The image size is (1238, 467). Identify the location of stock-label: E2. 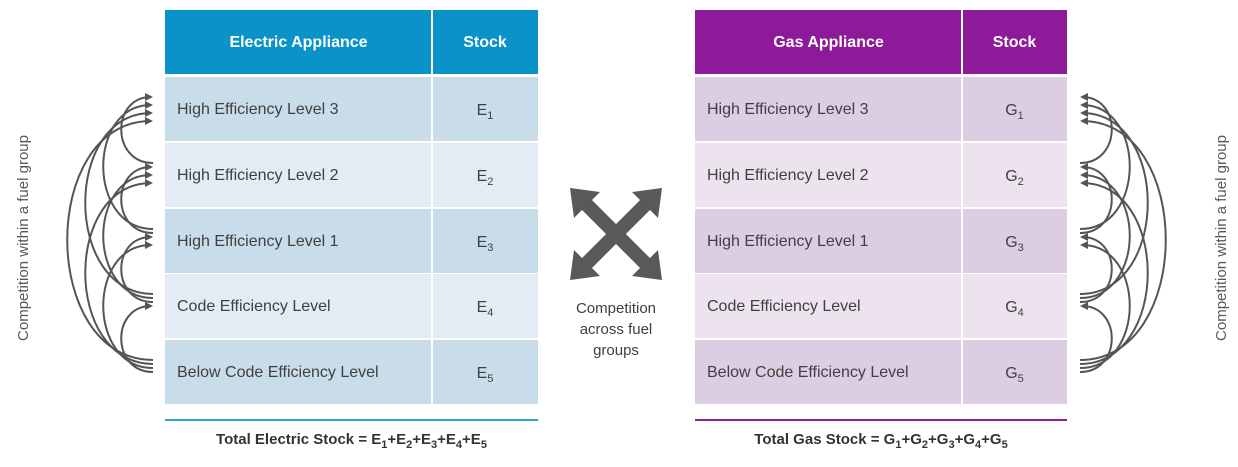
(485, 178).